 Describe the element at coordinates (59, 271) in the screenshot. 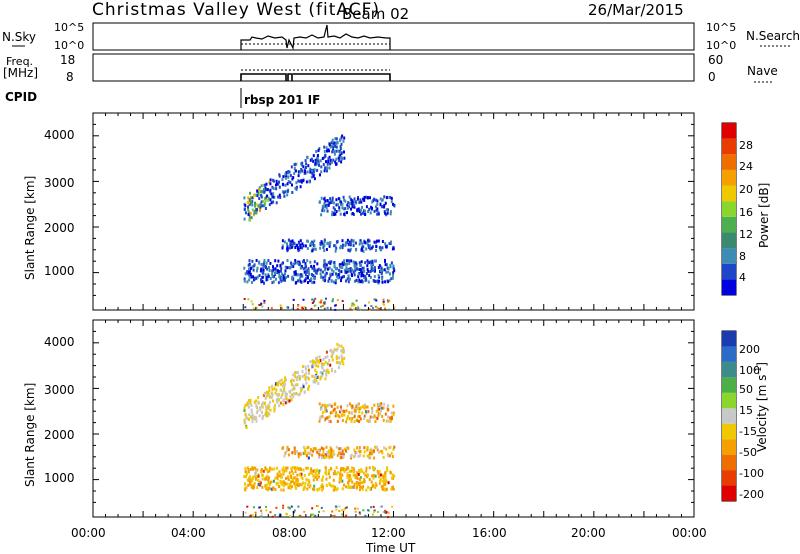

I see `power-ytick-1000: 1000` at that location.